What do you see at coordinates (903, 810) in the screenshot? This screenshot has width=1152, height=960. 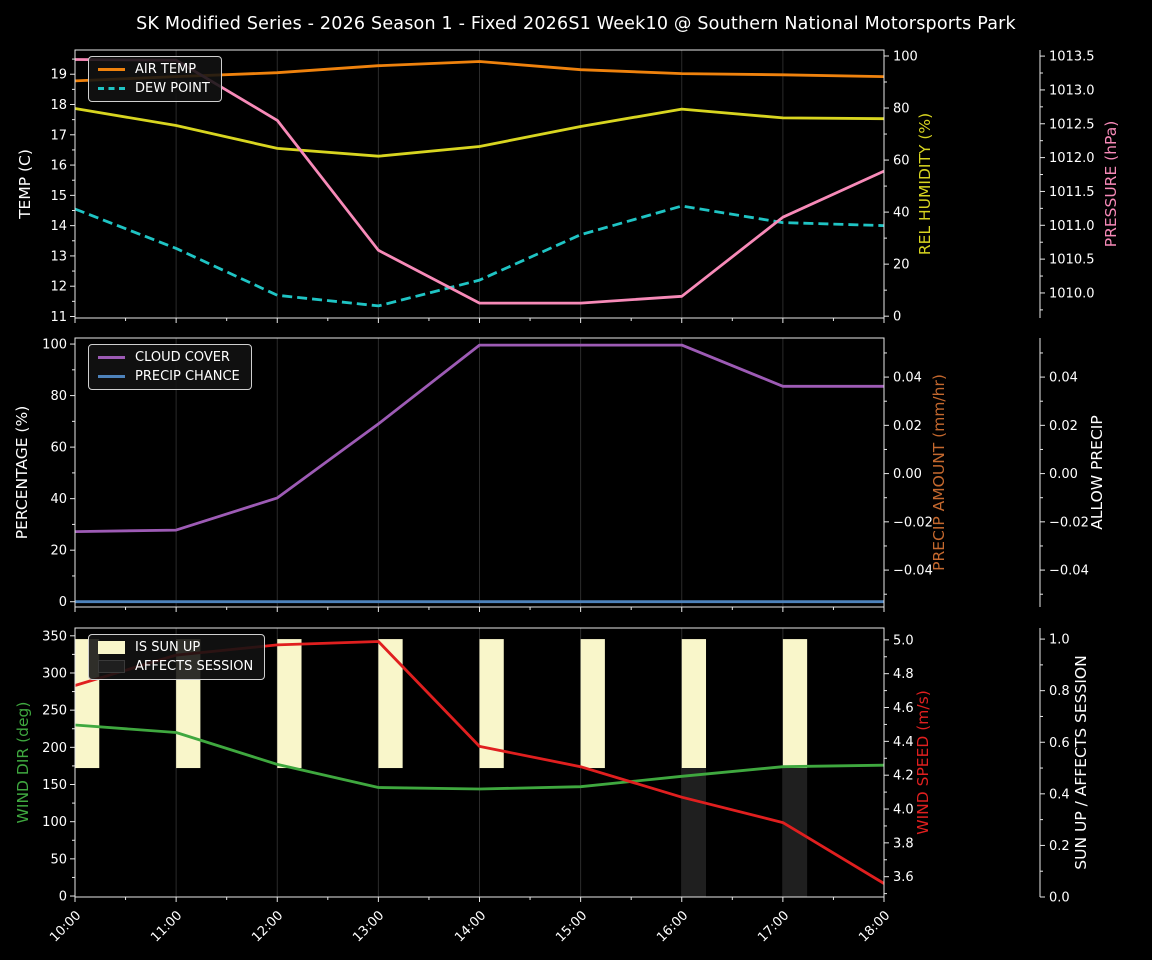 I see `y-tick-label: 4.0` at bounding box center [903, 810].